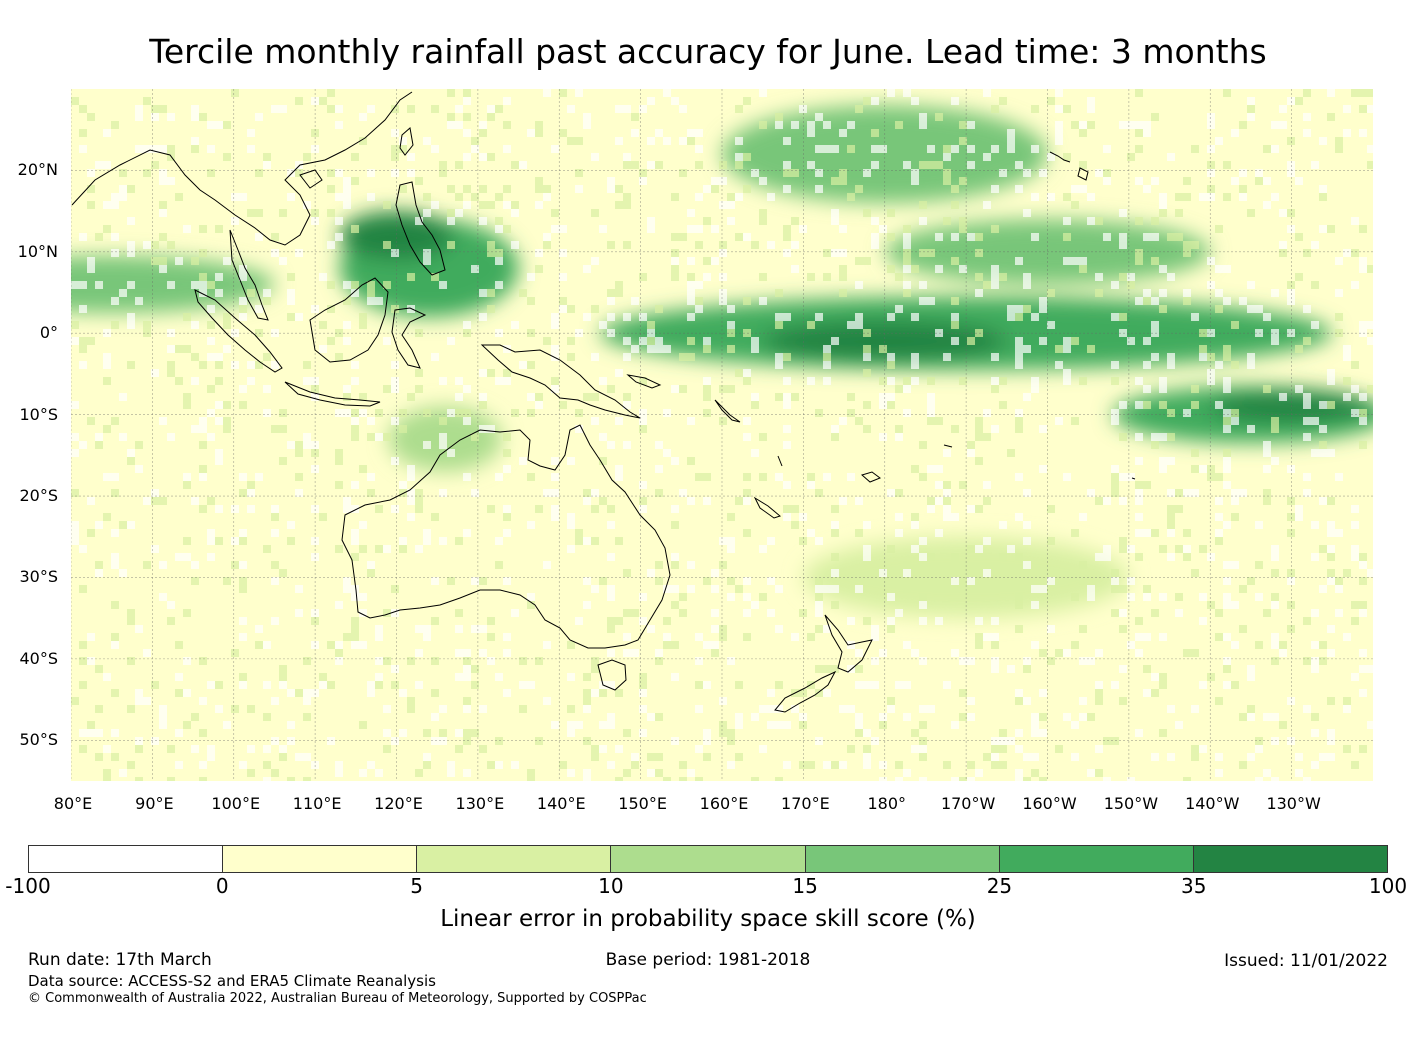 Image resolution: width=1416 pixels, height=1050 pixels. What do you see at coordinates (38, 414) in the screenshot?
I see `lat-label: 10°S` at bounding box center [38, 414].